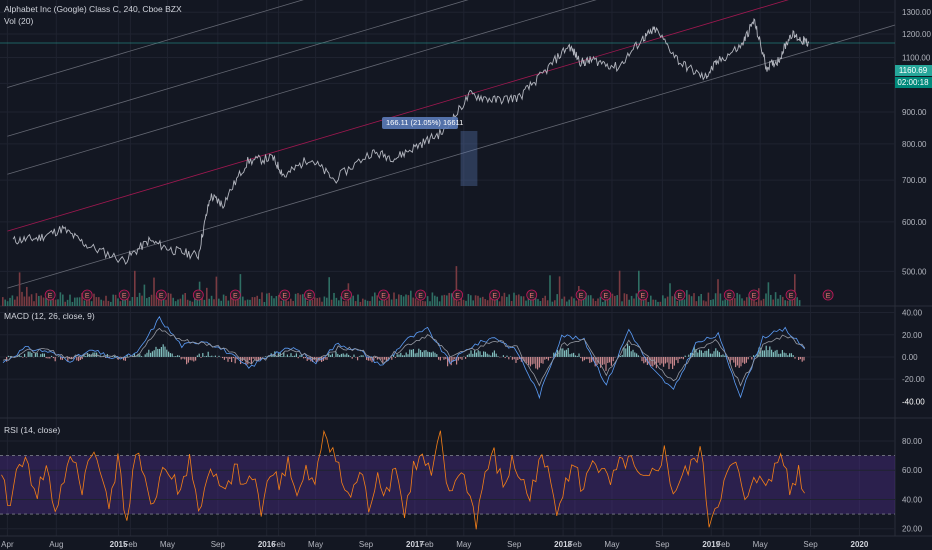 The height and width of the screenshot is (550, 932). I want to click on macd-line, so click(404, 357).